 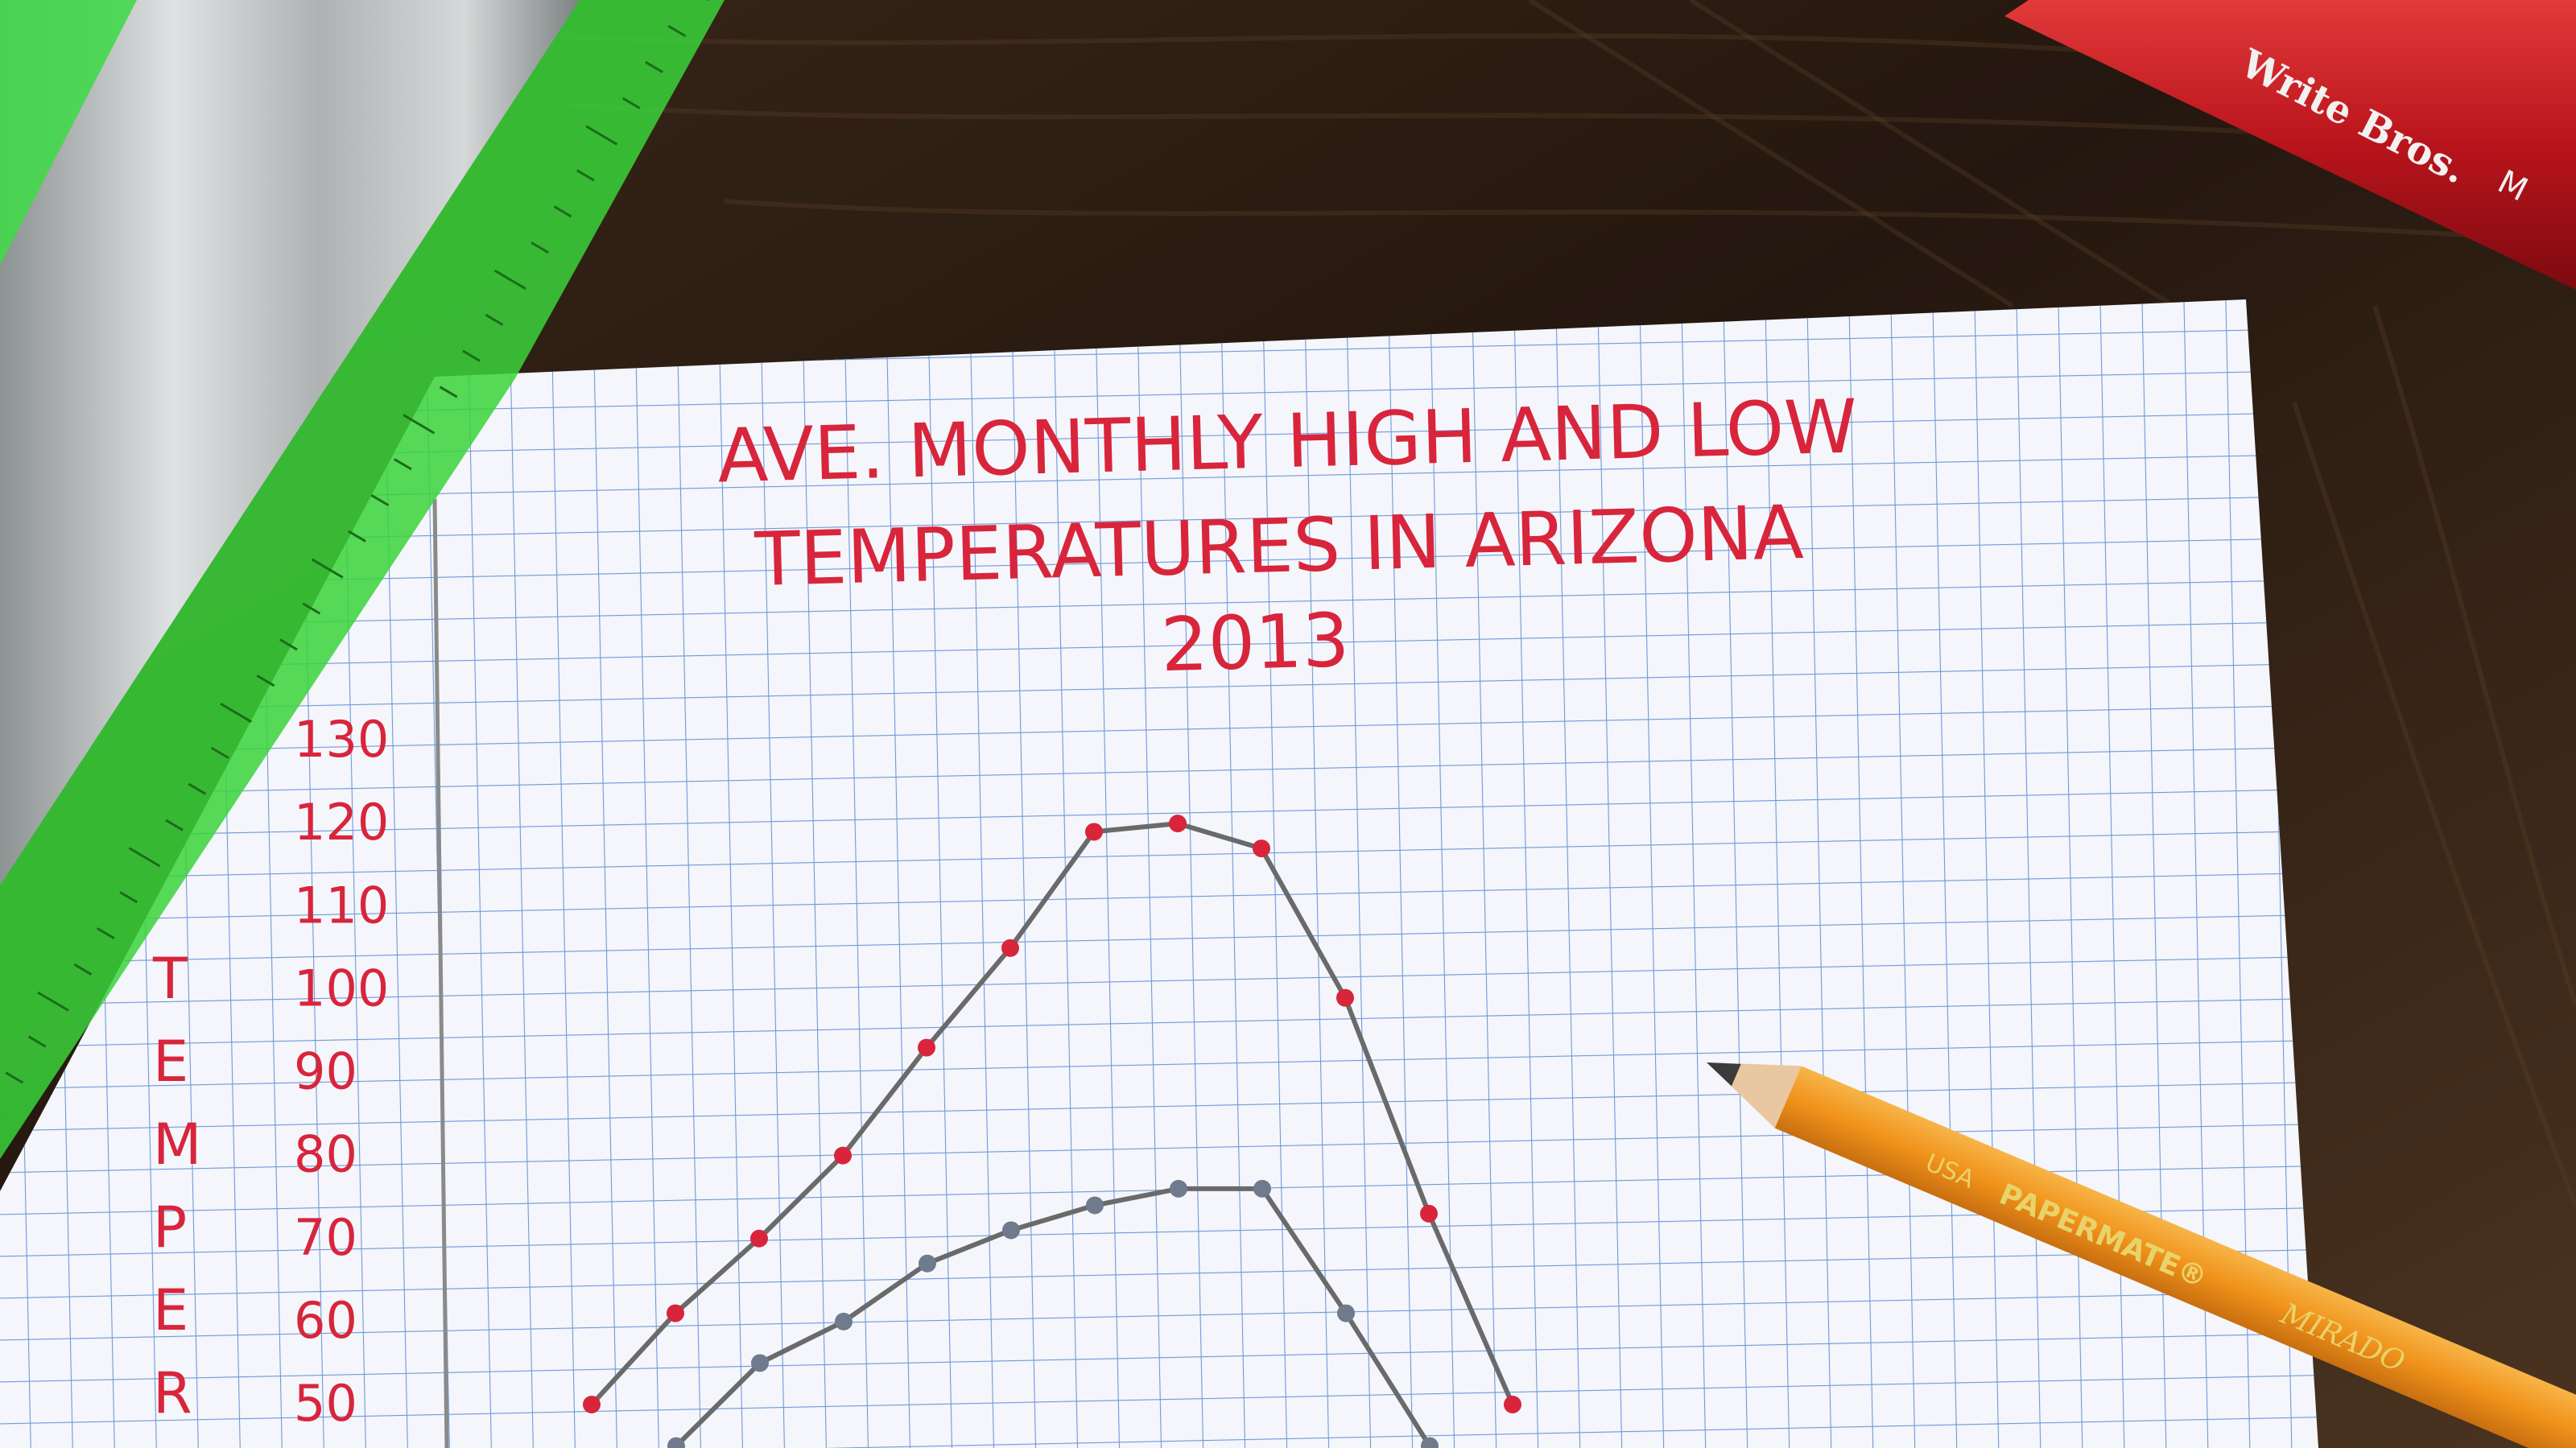 I want to click on y-axis-letter: T, so click(x=170, y=979).